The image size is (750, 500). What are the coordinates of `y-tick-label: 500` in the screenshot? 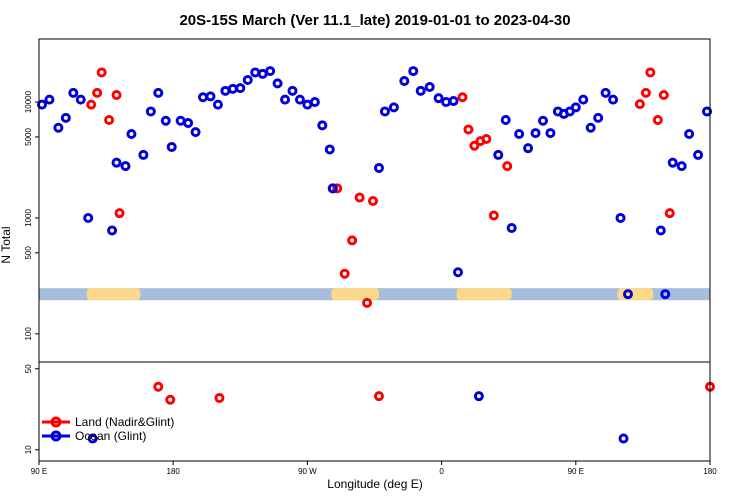 It's located at (28, 253).